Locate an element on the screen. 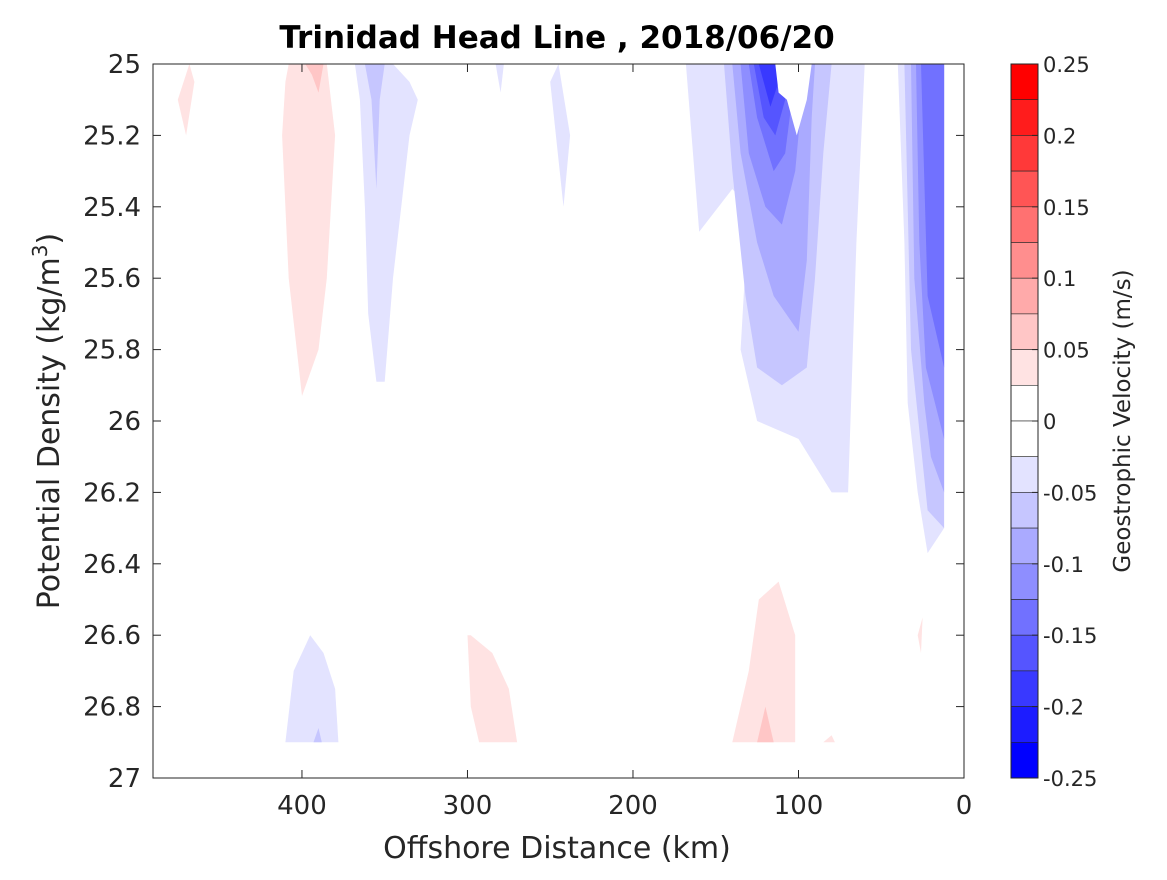  y-tick-label-6: 26.2 is located at coordinates (112, 493).